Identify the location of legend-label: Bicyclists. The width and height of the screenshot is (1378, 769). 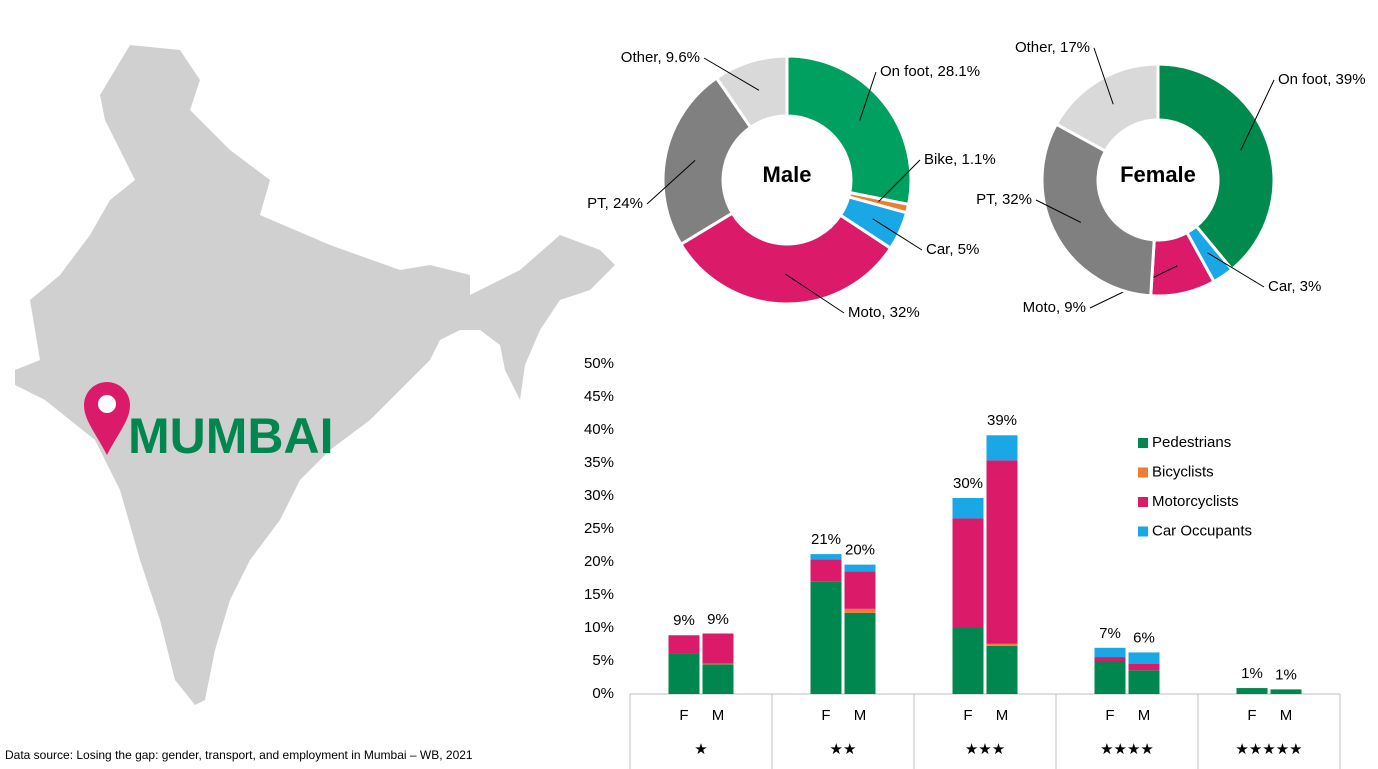
(1183, 471).